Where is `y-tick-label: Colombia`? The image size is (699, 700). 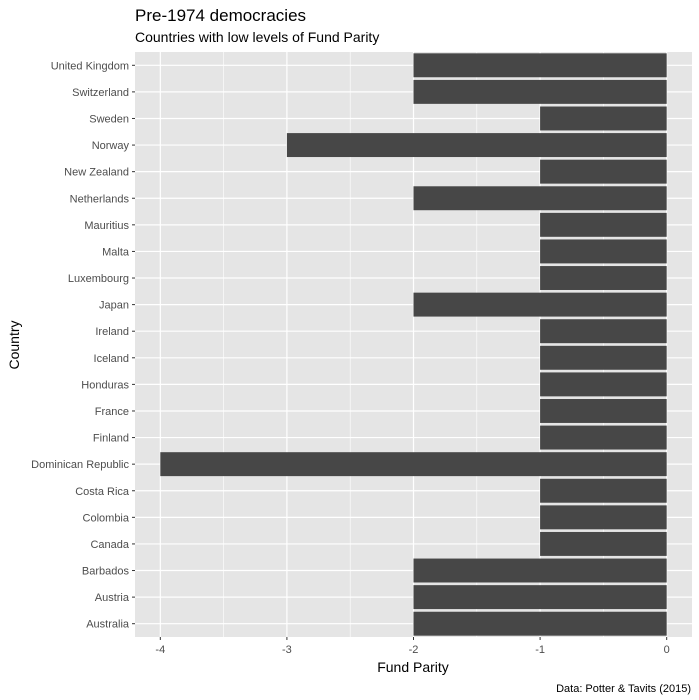 y-tick-label: Colombia is located at coordinates (106, 518).